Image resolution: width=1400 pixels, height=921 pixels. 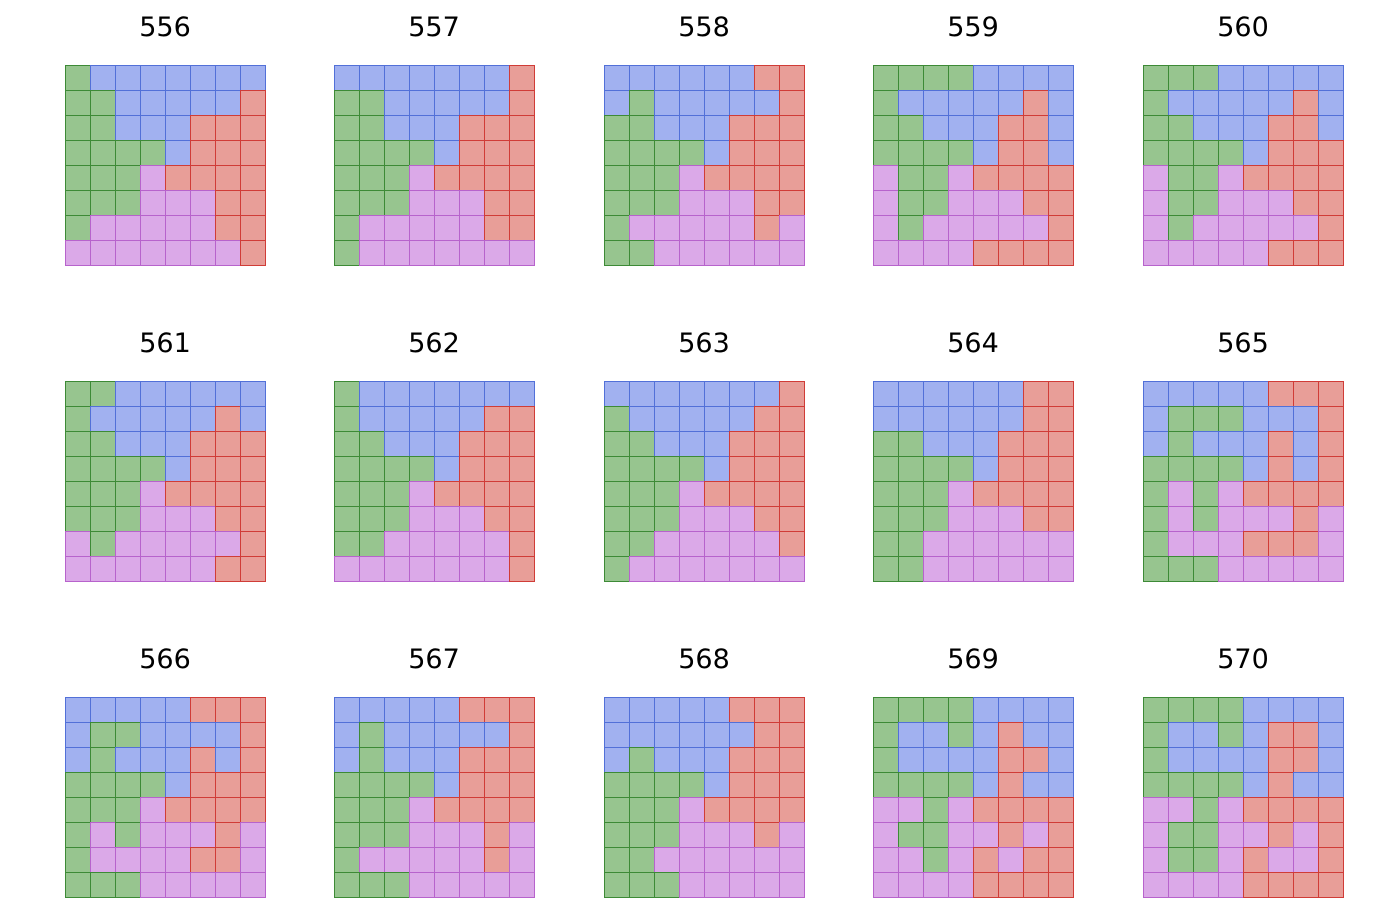 I want to click on panel-557: 557, so click(x=434, y=139).